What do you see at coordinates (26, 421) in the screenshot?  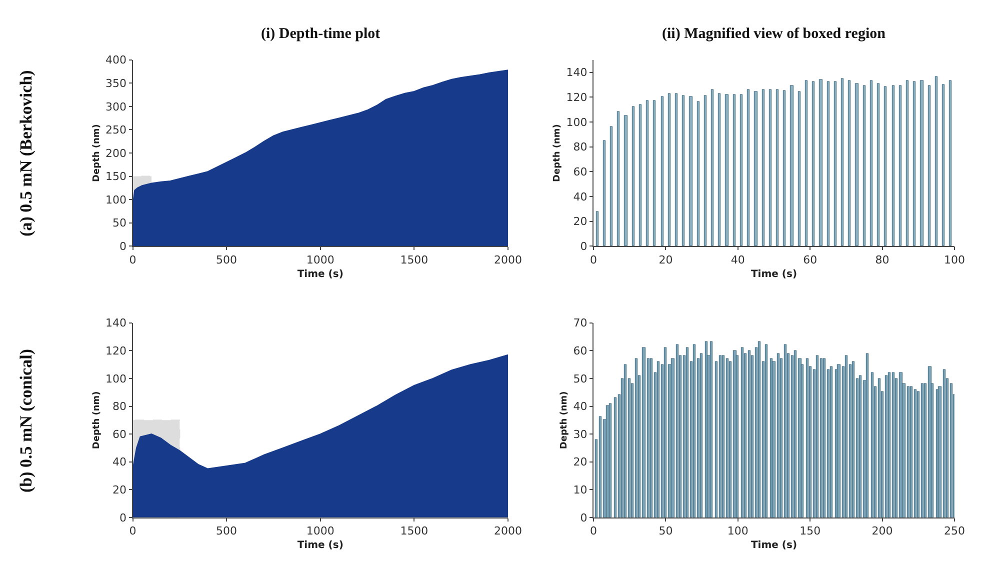 I see `text: (b) 0.5 mN (conical)` at bounding box center [26, 421].